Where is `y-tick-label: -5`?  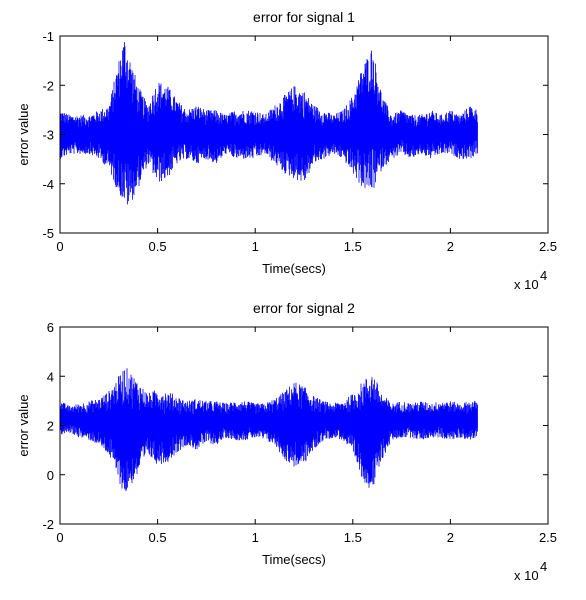
y-tick-label: -5 is located at coordinates (48, 233).